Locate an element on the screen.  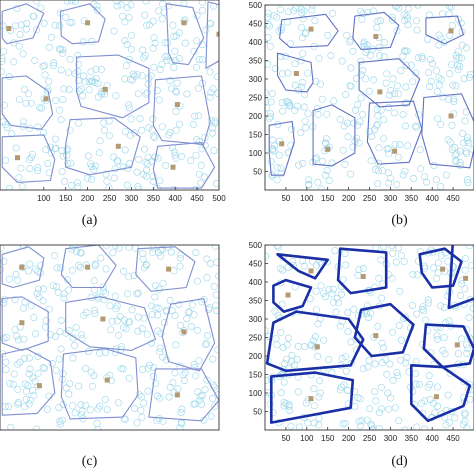
y-tick-label: 150 is located at coordinates (256, 375).